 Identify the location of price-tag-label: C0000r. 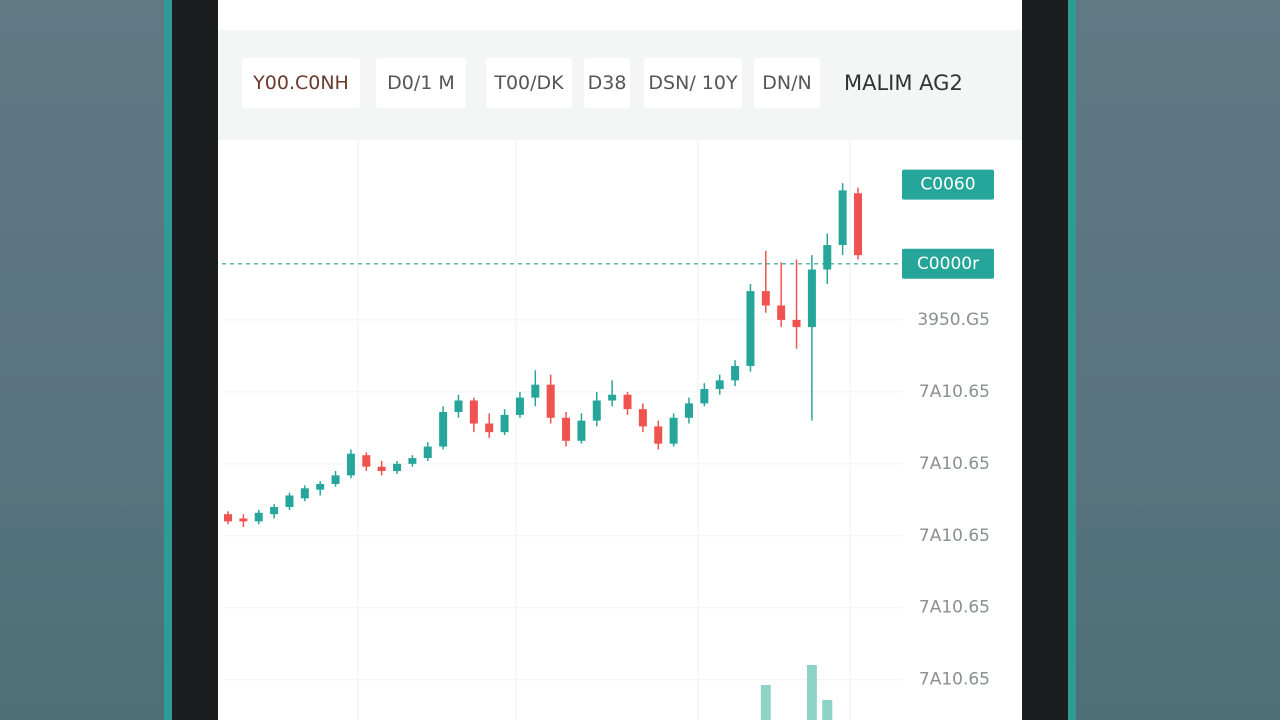
(948, 264).